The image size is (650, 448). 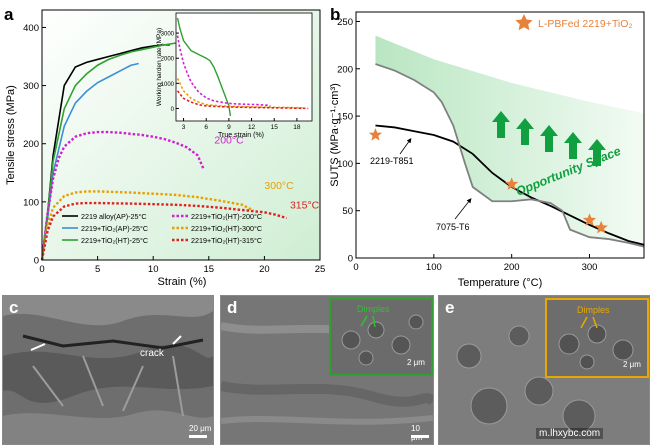 What do you see at coordinates (335, 14) in the screenshot?
I see `panel-b-letter: b` at bounding box center [335, 14].